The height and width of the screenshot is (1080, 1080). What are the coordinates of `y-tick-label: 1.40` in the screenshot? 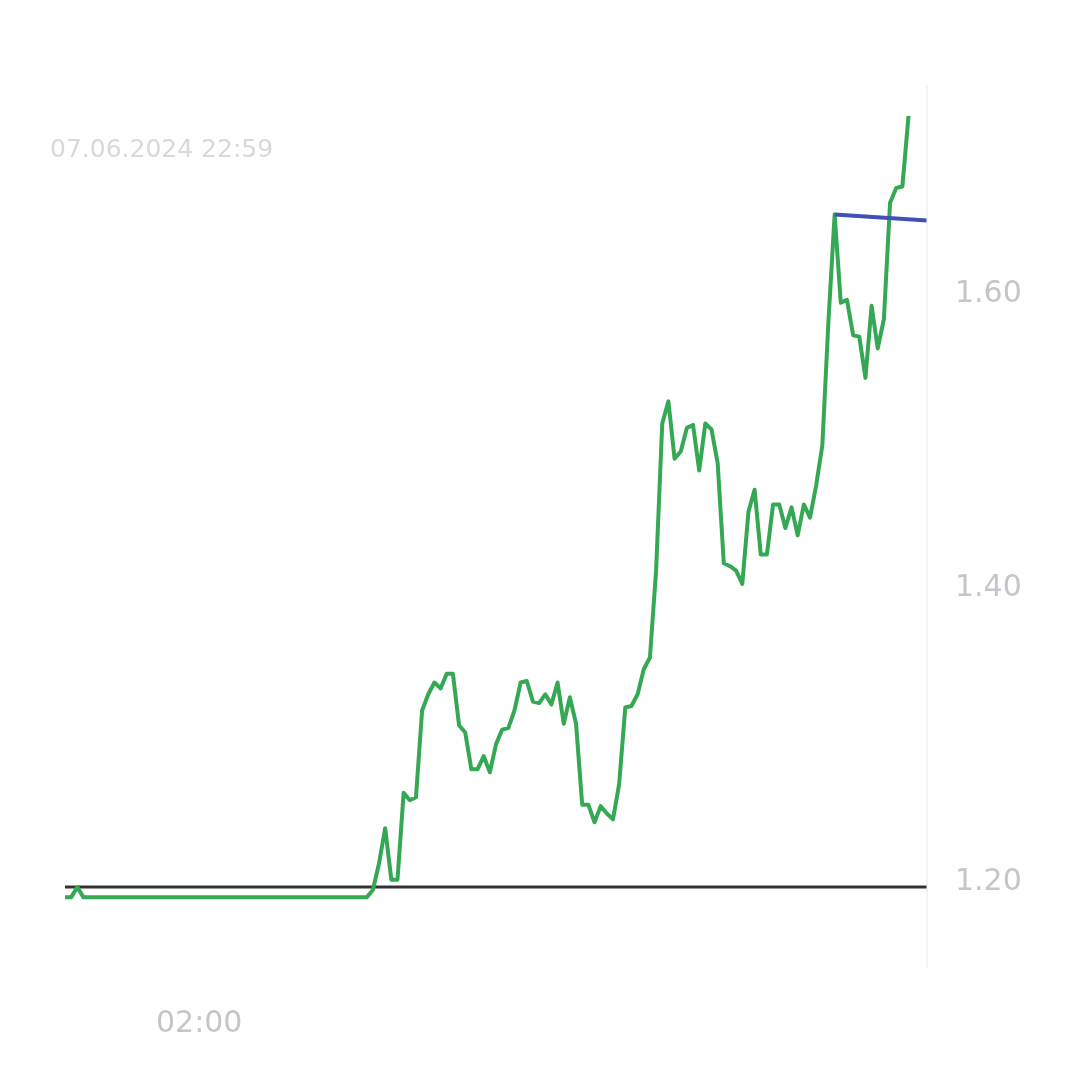 It's located at (988, 586).